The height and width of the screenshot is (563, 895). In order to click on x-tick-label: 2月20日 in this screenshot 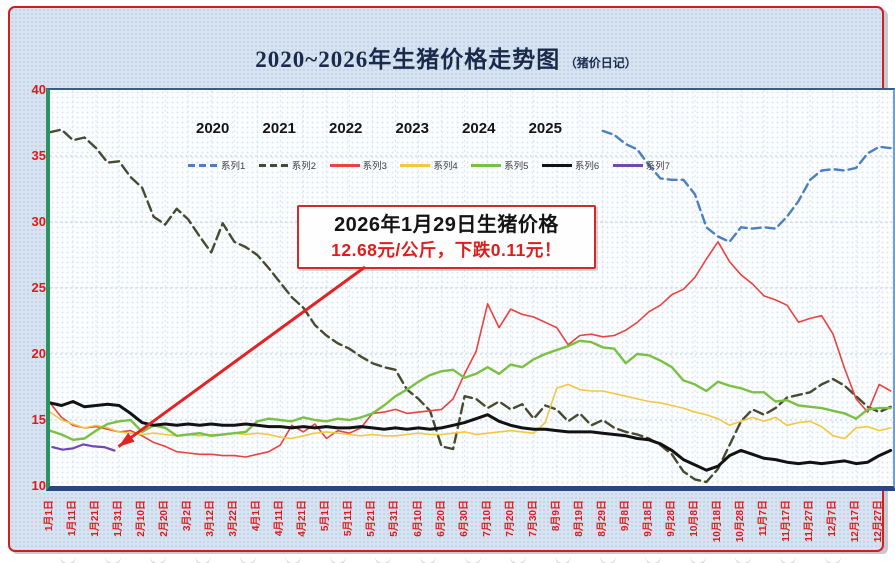, I will do `click(165, 518)`.